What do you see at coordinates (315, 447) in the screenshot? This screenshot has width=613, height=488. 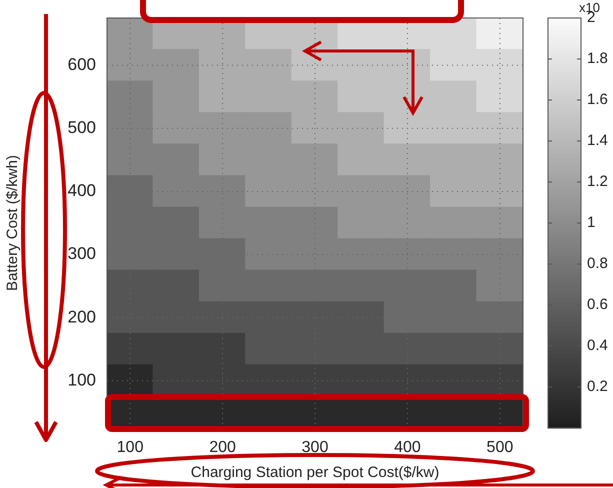 I see `x-tick-label: 300` at bounding box center [315, 447].